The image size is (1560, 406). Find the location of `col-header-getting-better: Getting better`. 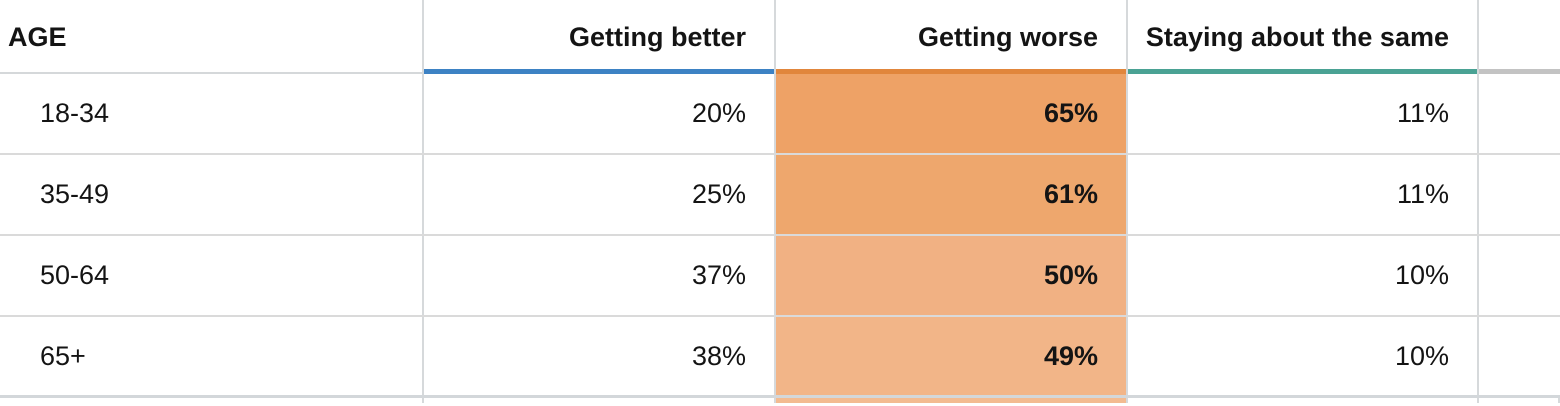

col-header-getting-better: Getting better is located at coordinates (600, 37).